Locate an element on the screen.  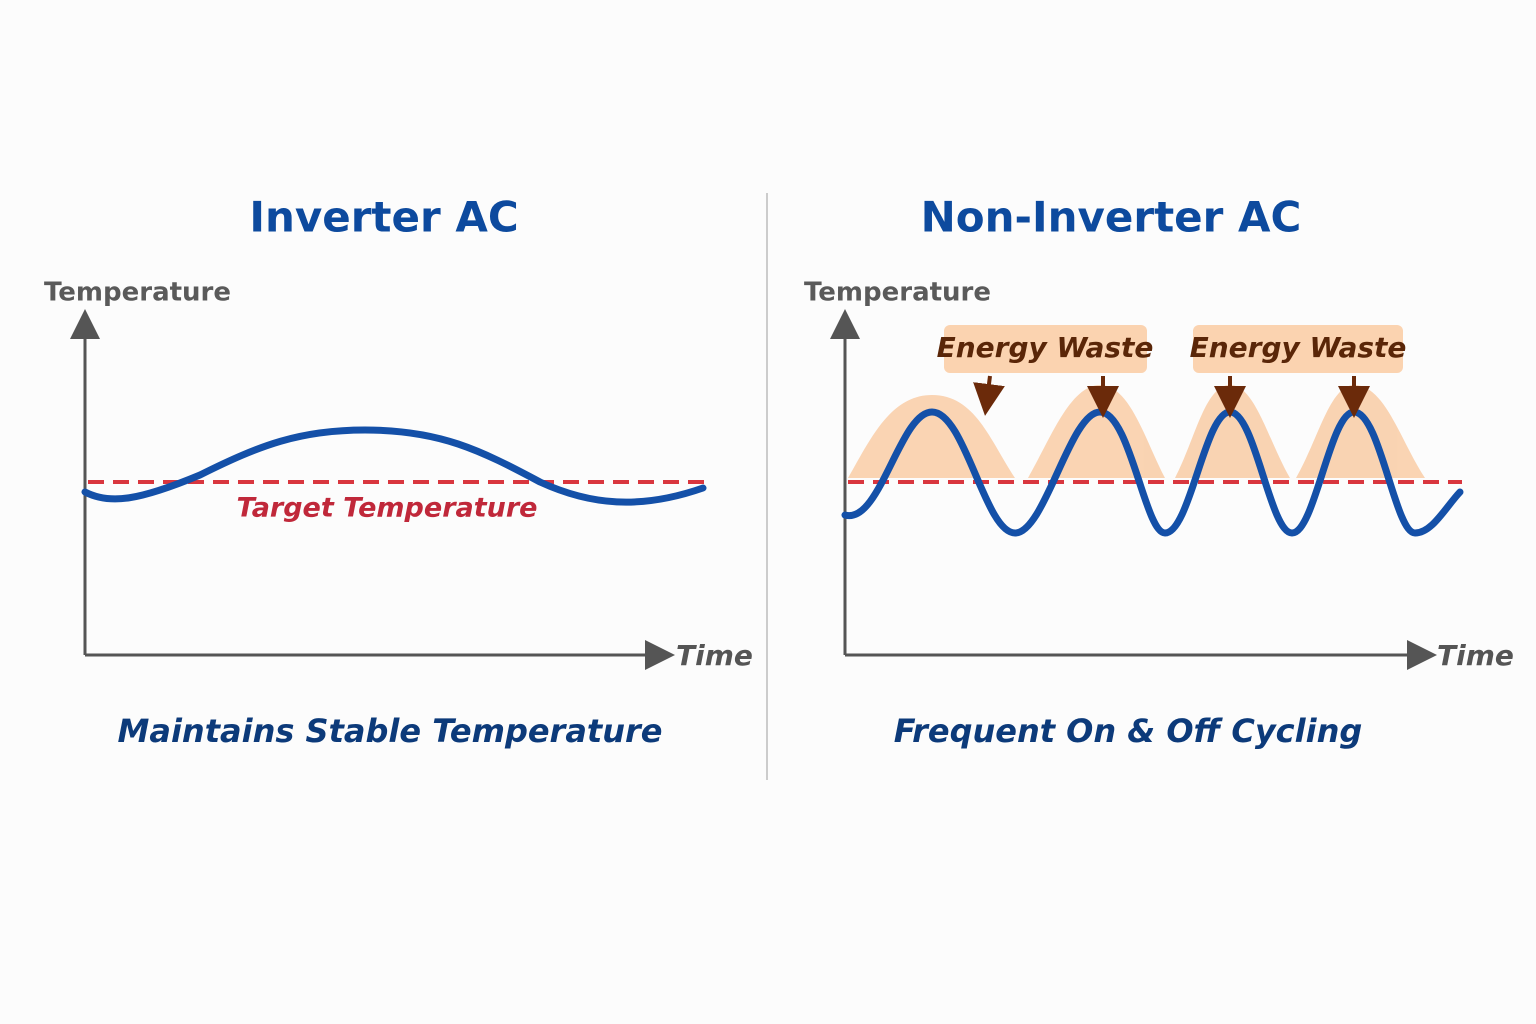
caption: Frequent On & Off Cycling is located at coordinates (1128, 731).